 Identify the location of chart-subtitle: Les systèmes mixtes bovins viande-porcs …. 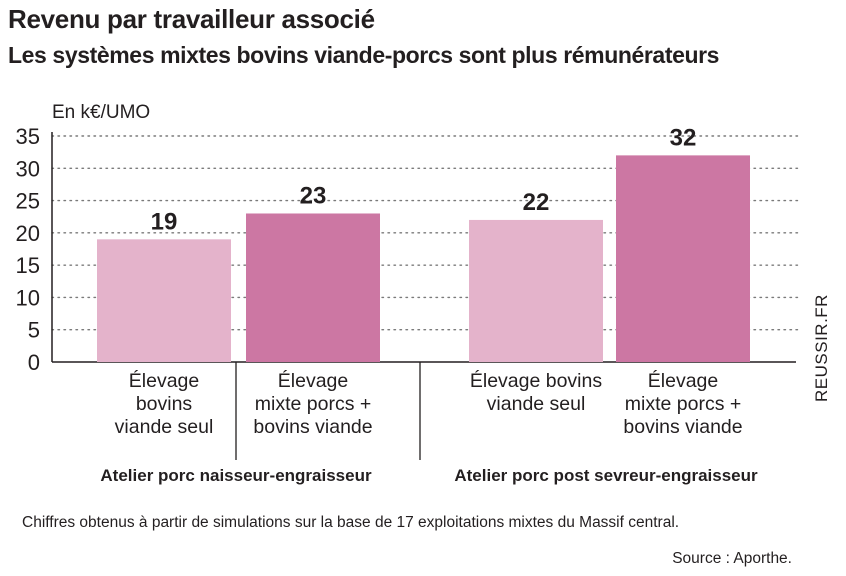
(364, 55).